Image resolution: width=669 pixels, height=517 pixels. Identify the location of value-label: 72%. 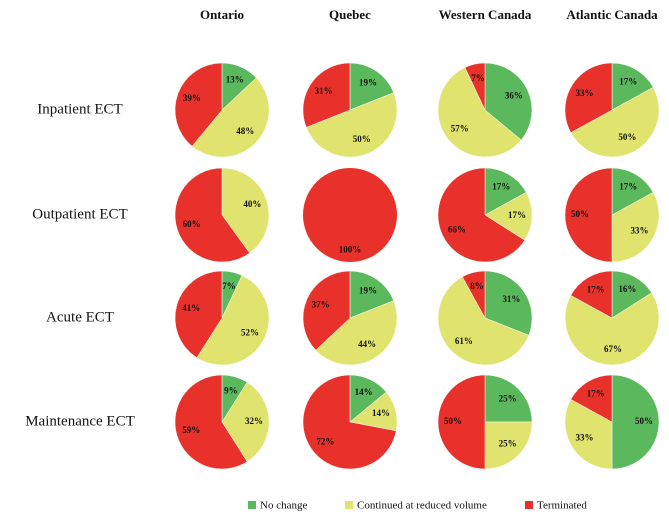
(325, 441).